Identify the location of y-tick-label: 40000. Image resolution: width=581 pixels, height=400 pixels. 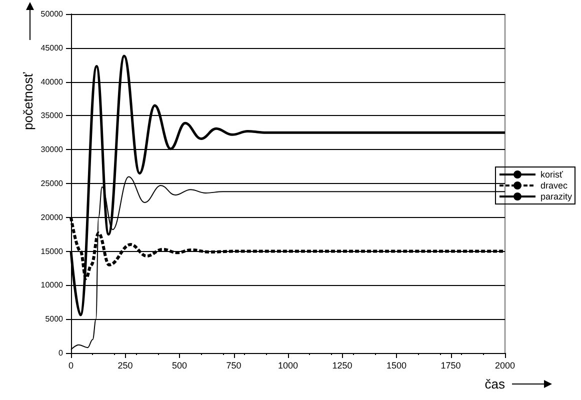
(52, 81).